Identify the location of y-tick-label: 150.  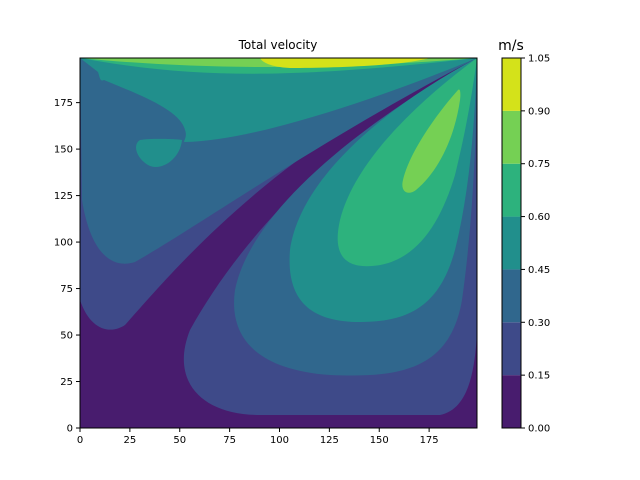
(63, 150).